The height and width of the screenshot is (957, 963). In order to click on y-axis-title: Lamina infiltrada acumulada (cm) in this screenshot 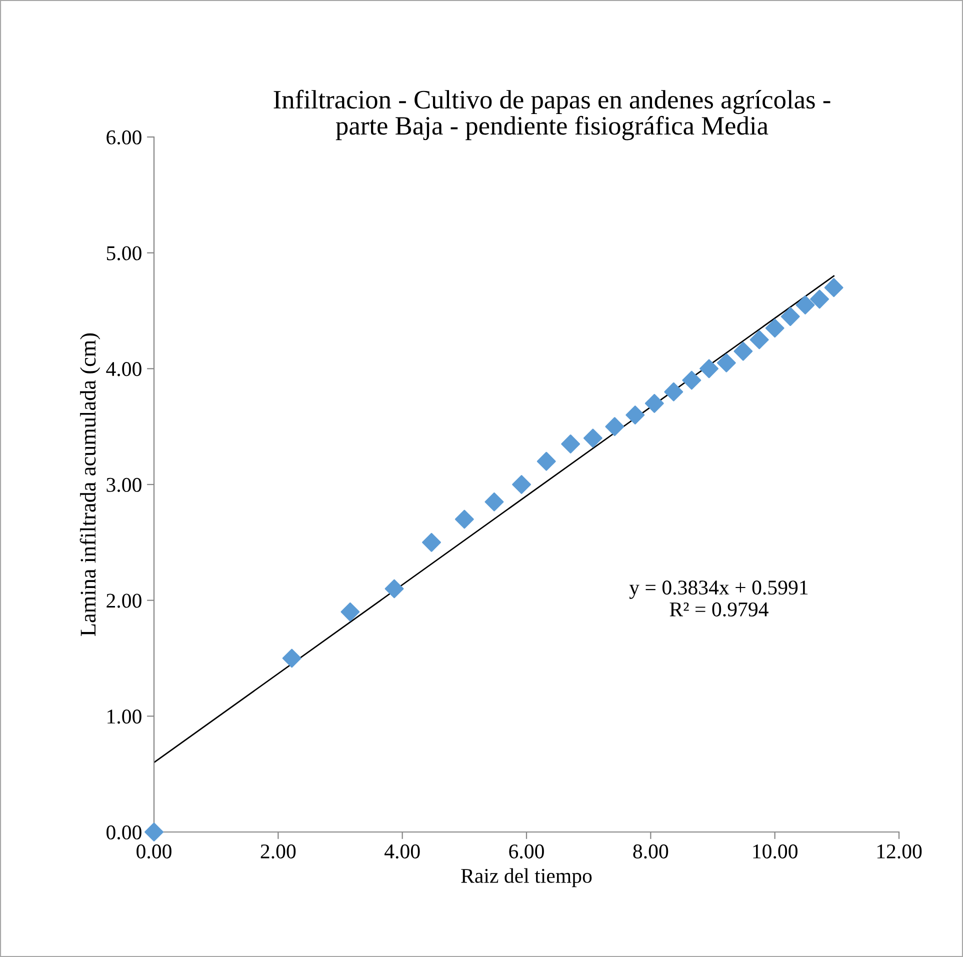, I will do `click(90, 484)`.